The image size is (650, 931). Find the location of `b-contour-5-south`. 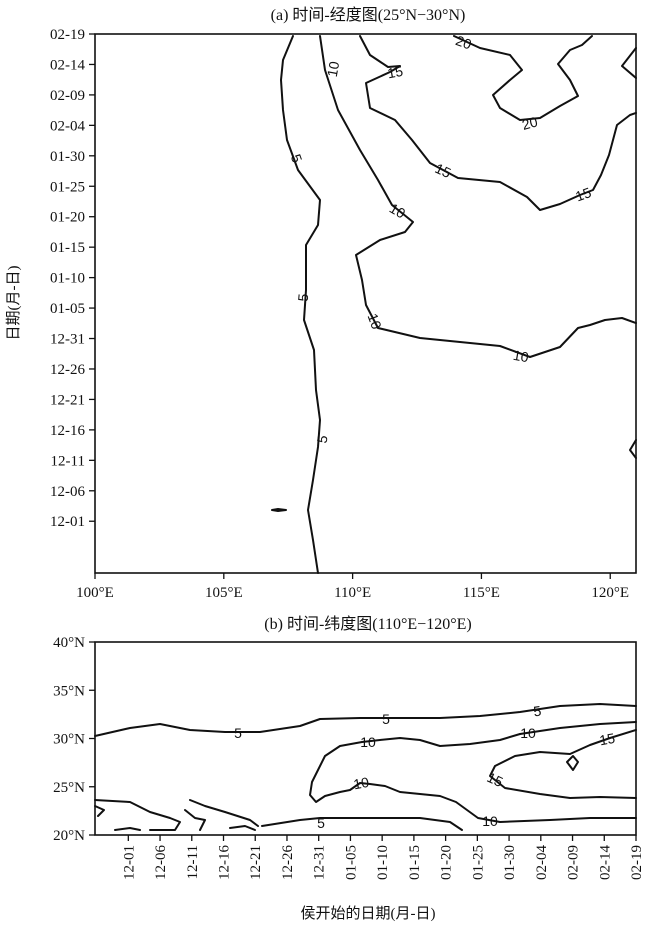

b-contour-5-south is located at coordinates (278, 815).